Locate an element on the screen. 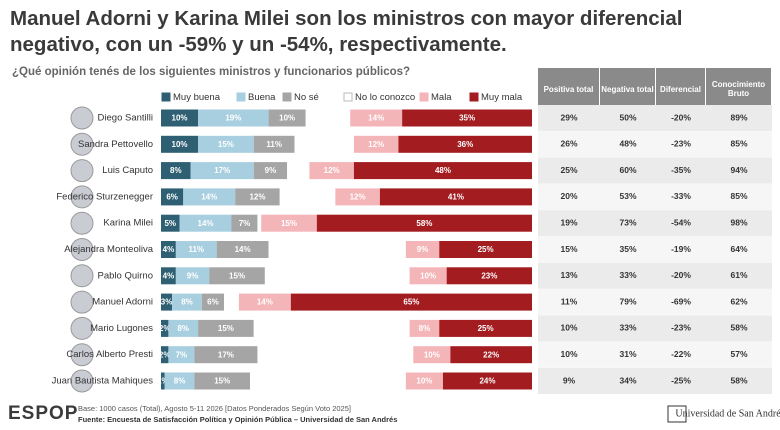  value-label: 7% is located at coordinates (182, 354).